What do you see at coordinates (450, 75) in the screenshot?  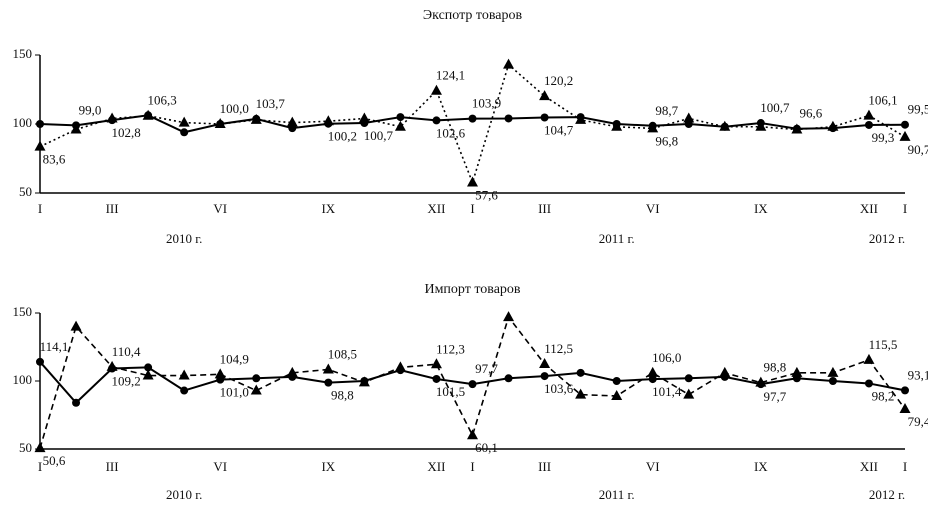 I see `value-label: 124,1` at bounding box center [450, 75].